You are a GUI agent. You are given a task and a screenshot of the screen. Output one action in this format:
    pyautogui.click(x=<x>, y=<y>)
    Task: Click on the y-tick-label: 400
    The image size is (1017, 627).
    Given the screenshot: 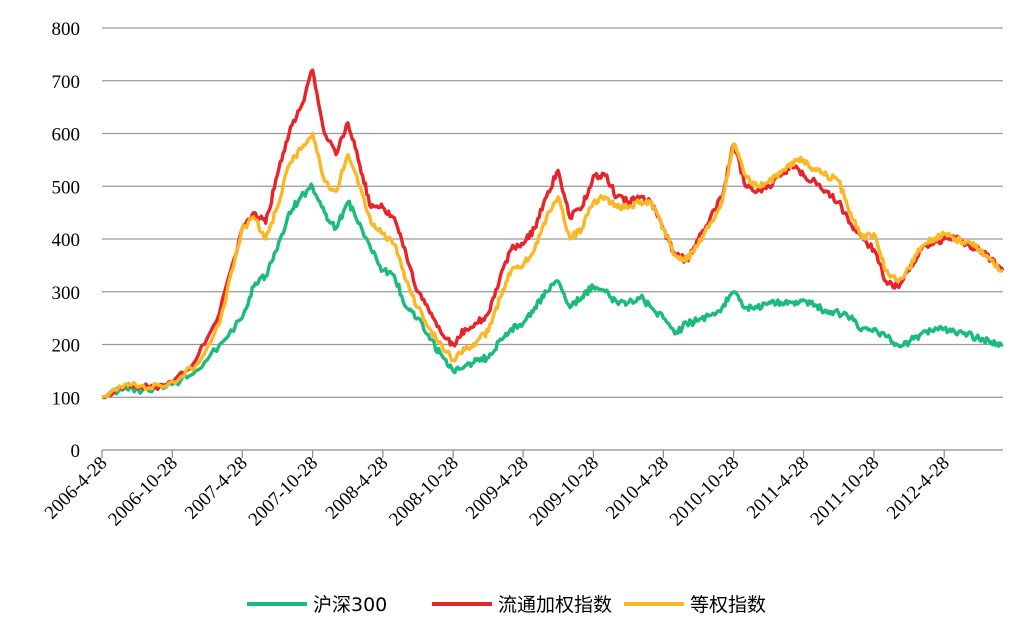 What is the action you would take?
    pyautogui.click(x=66, y=240)
    